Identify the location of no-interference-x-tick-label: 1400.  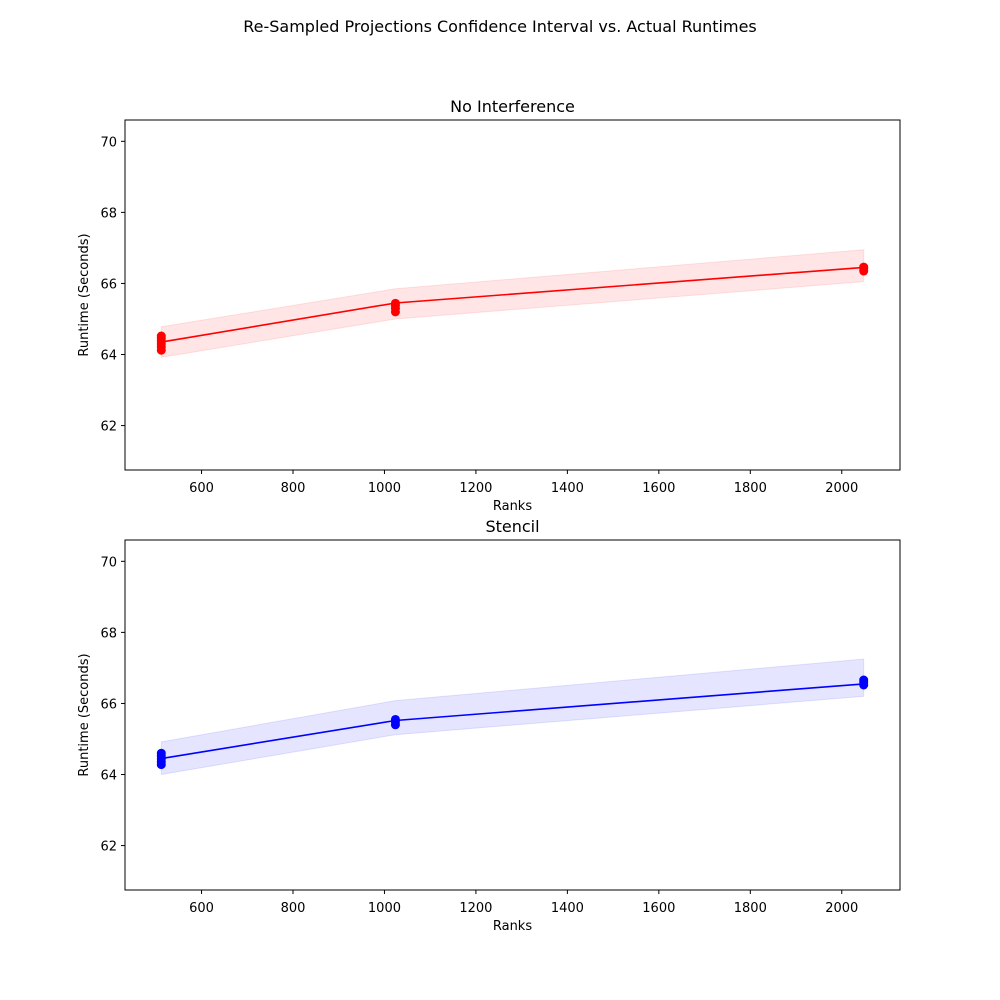
(567, 488).